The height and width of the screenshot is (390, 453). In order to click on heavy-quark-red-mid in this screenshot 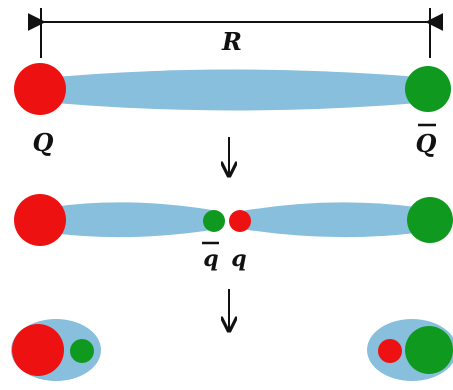, I will do `click(40, 220)`.